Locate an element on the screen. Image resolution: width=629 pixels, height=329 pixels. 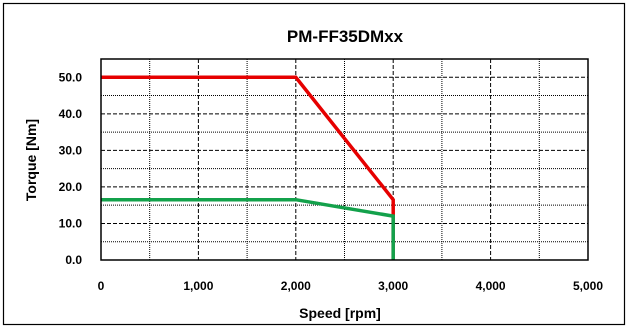
x-tick-label: 2,000 is located at coordinates (296, 286).